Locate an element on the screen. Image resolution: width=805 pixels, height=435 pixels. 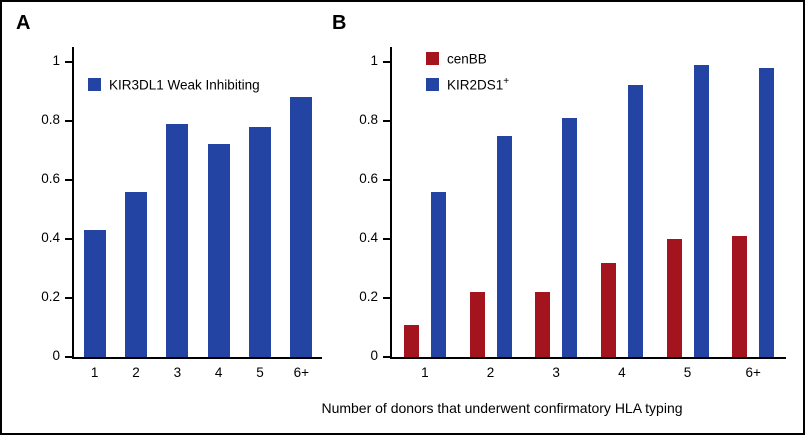
panel-a-label: A is located at coordinates (23, 23).